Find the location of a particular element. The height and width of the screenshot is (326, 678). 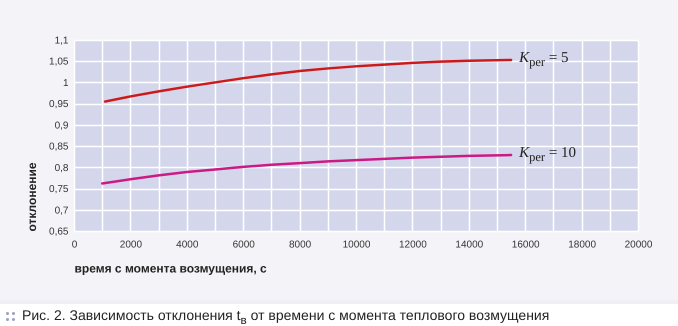

x-tick-label: 12000 is located at coordinates (413, 245).